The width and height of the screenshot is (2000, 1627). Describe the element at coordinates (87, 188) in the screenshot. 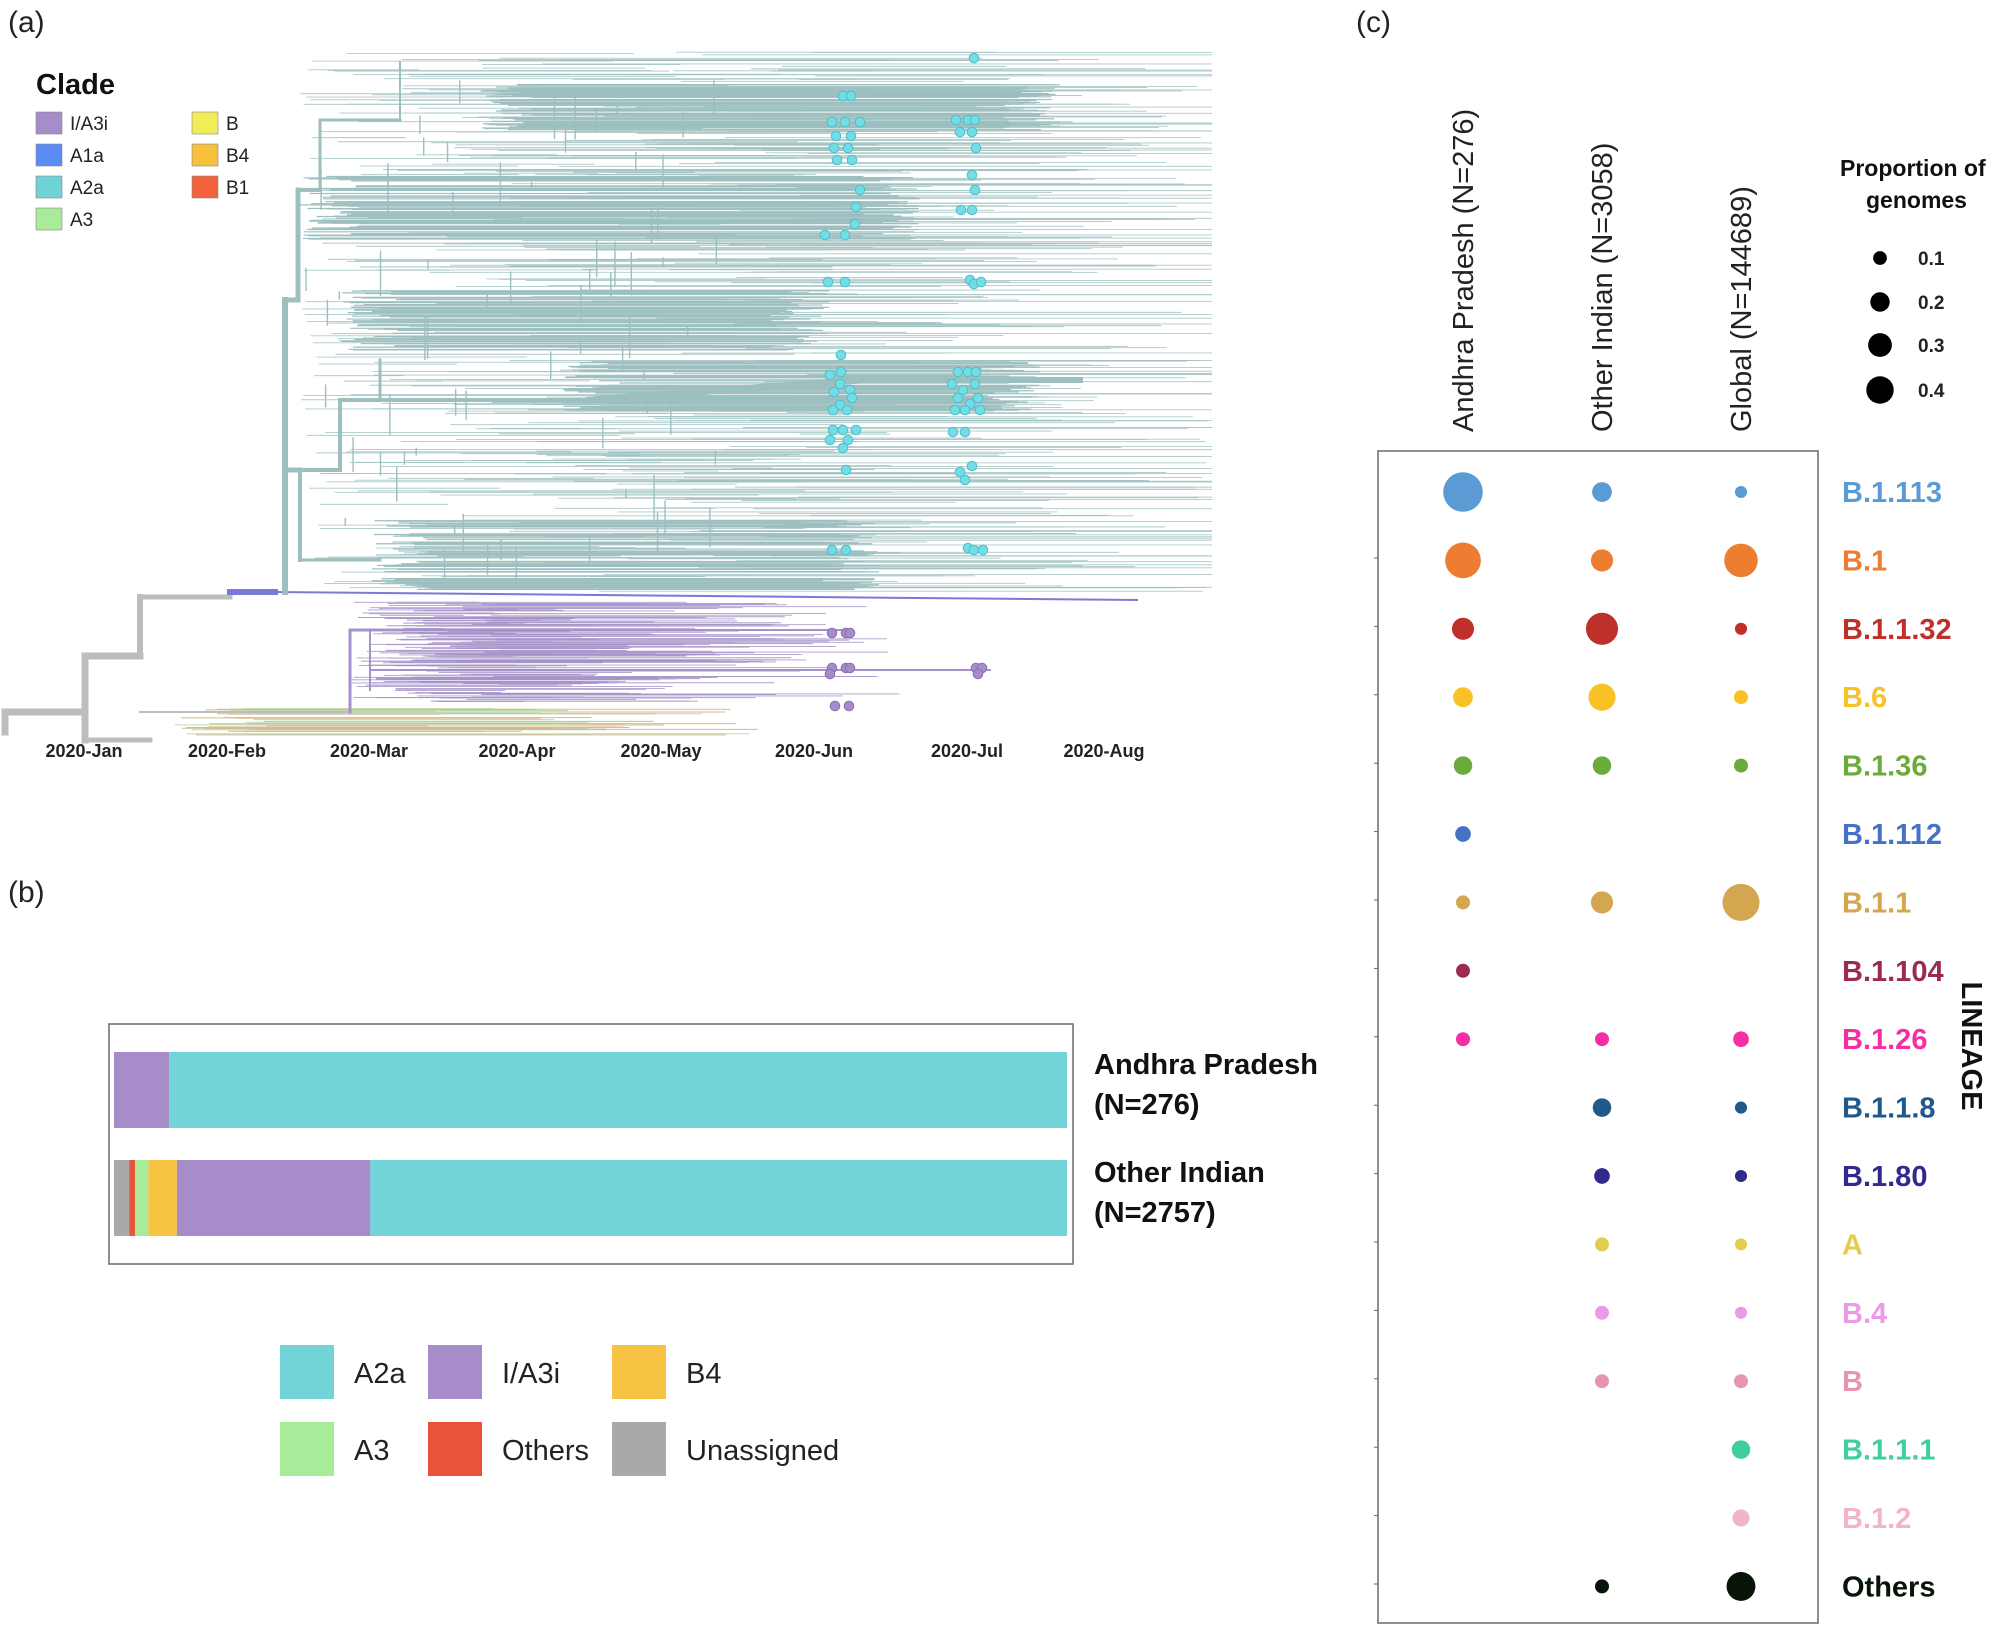

I see `clade-legend-label: A2a` at that location.